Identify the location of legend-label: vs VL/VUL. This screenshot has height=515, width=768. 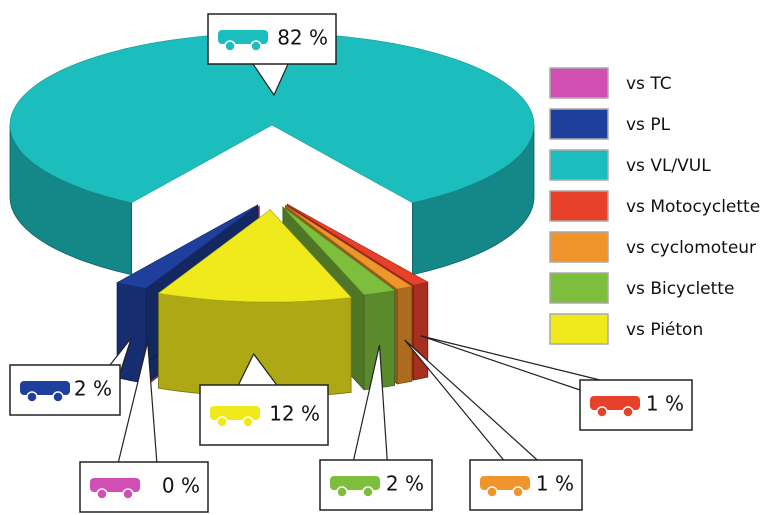
(668, 166).